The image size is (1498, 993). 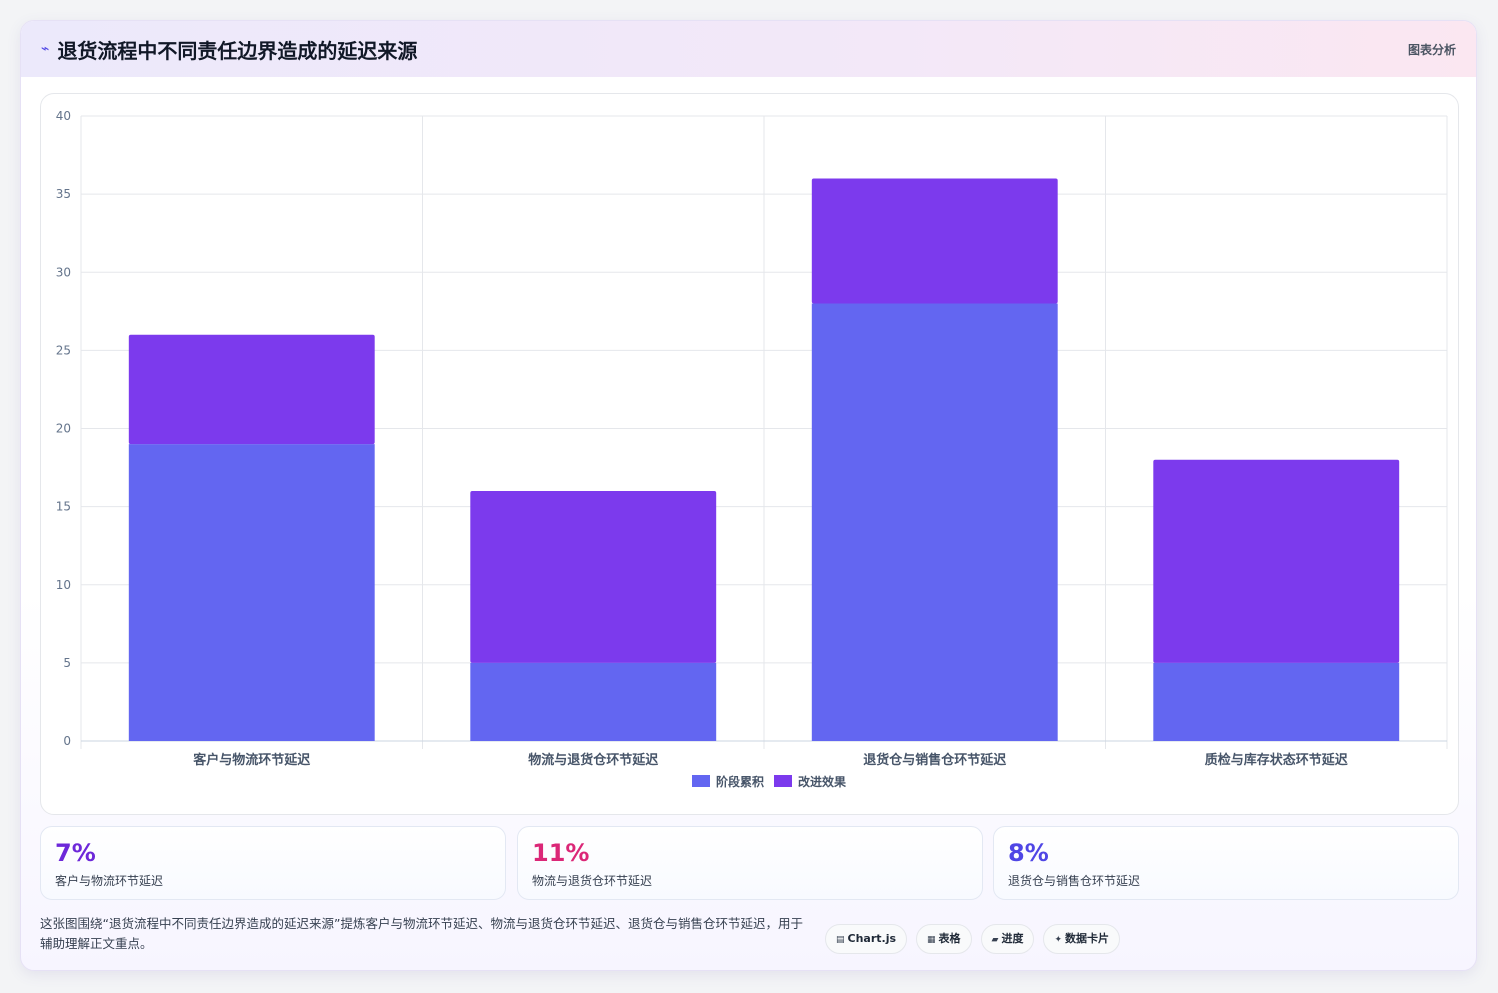 I want to click on x-tick-label: 退货仓与销售仓环节延迟, so click(x=934, y=760).